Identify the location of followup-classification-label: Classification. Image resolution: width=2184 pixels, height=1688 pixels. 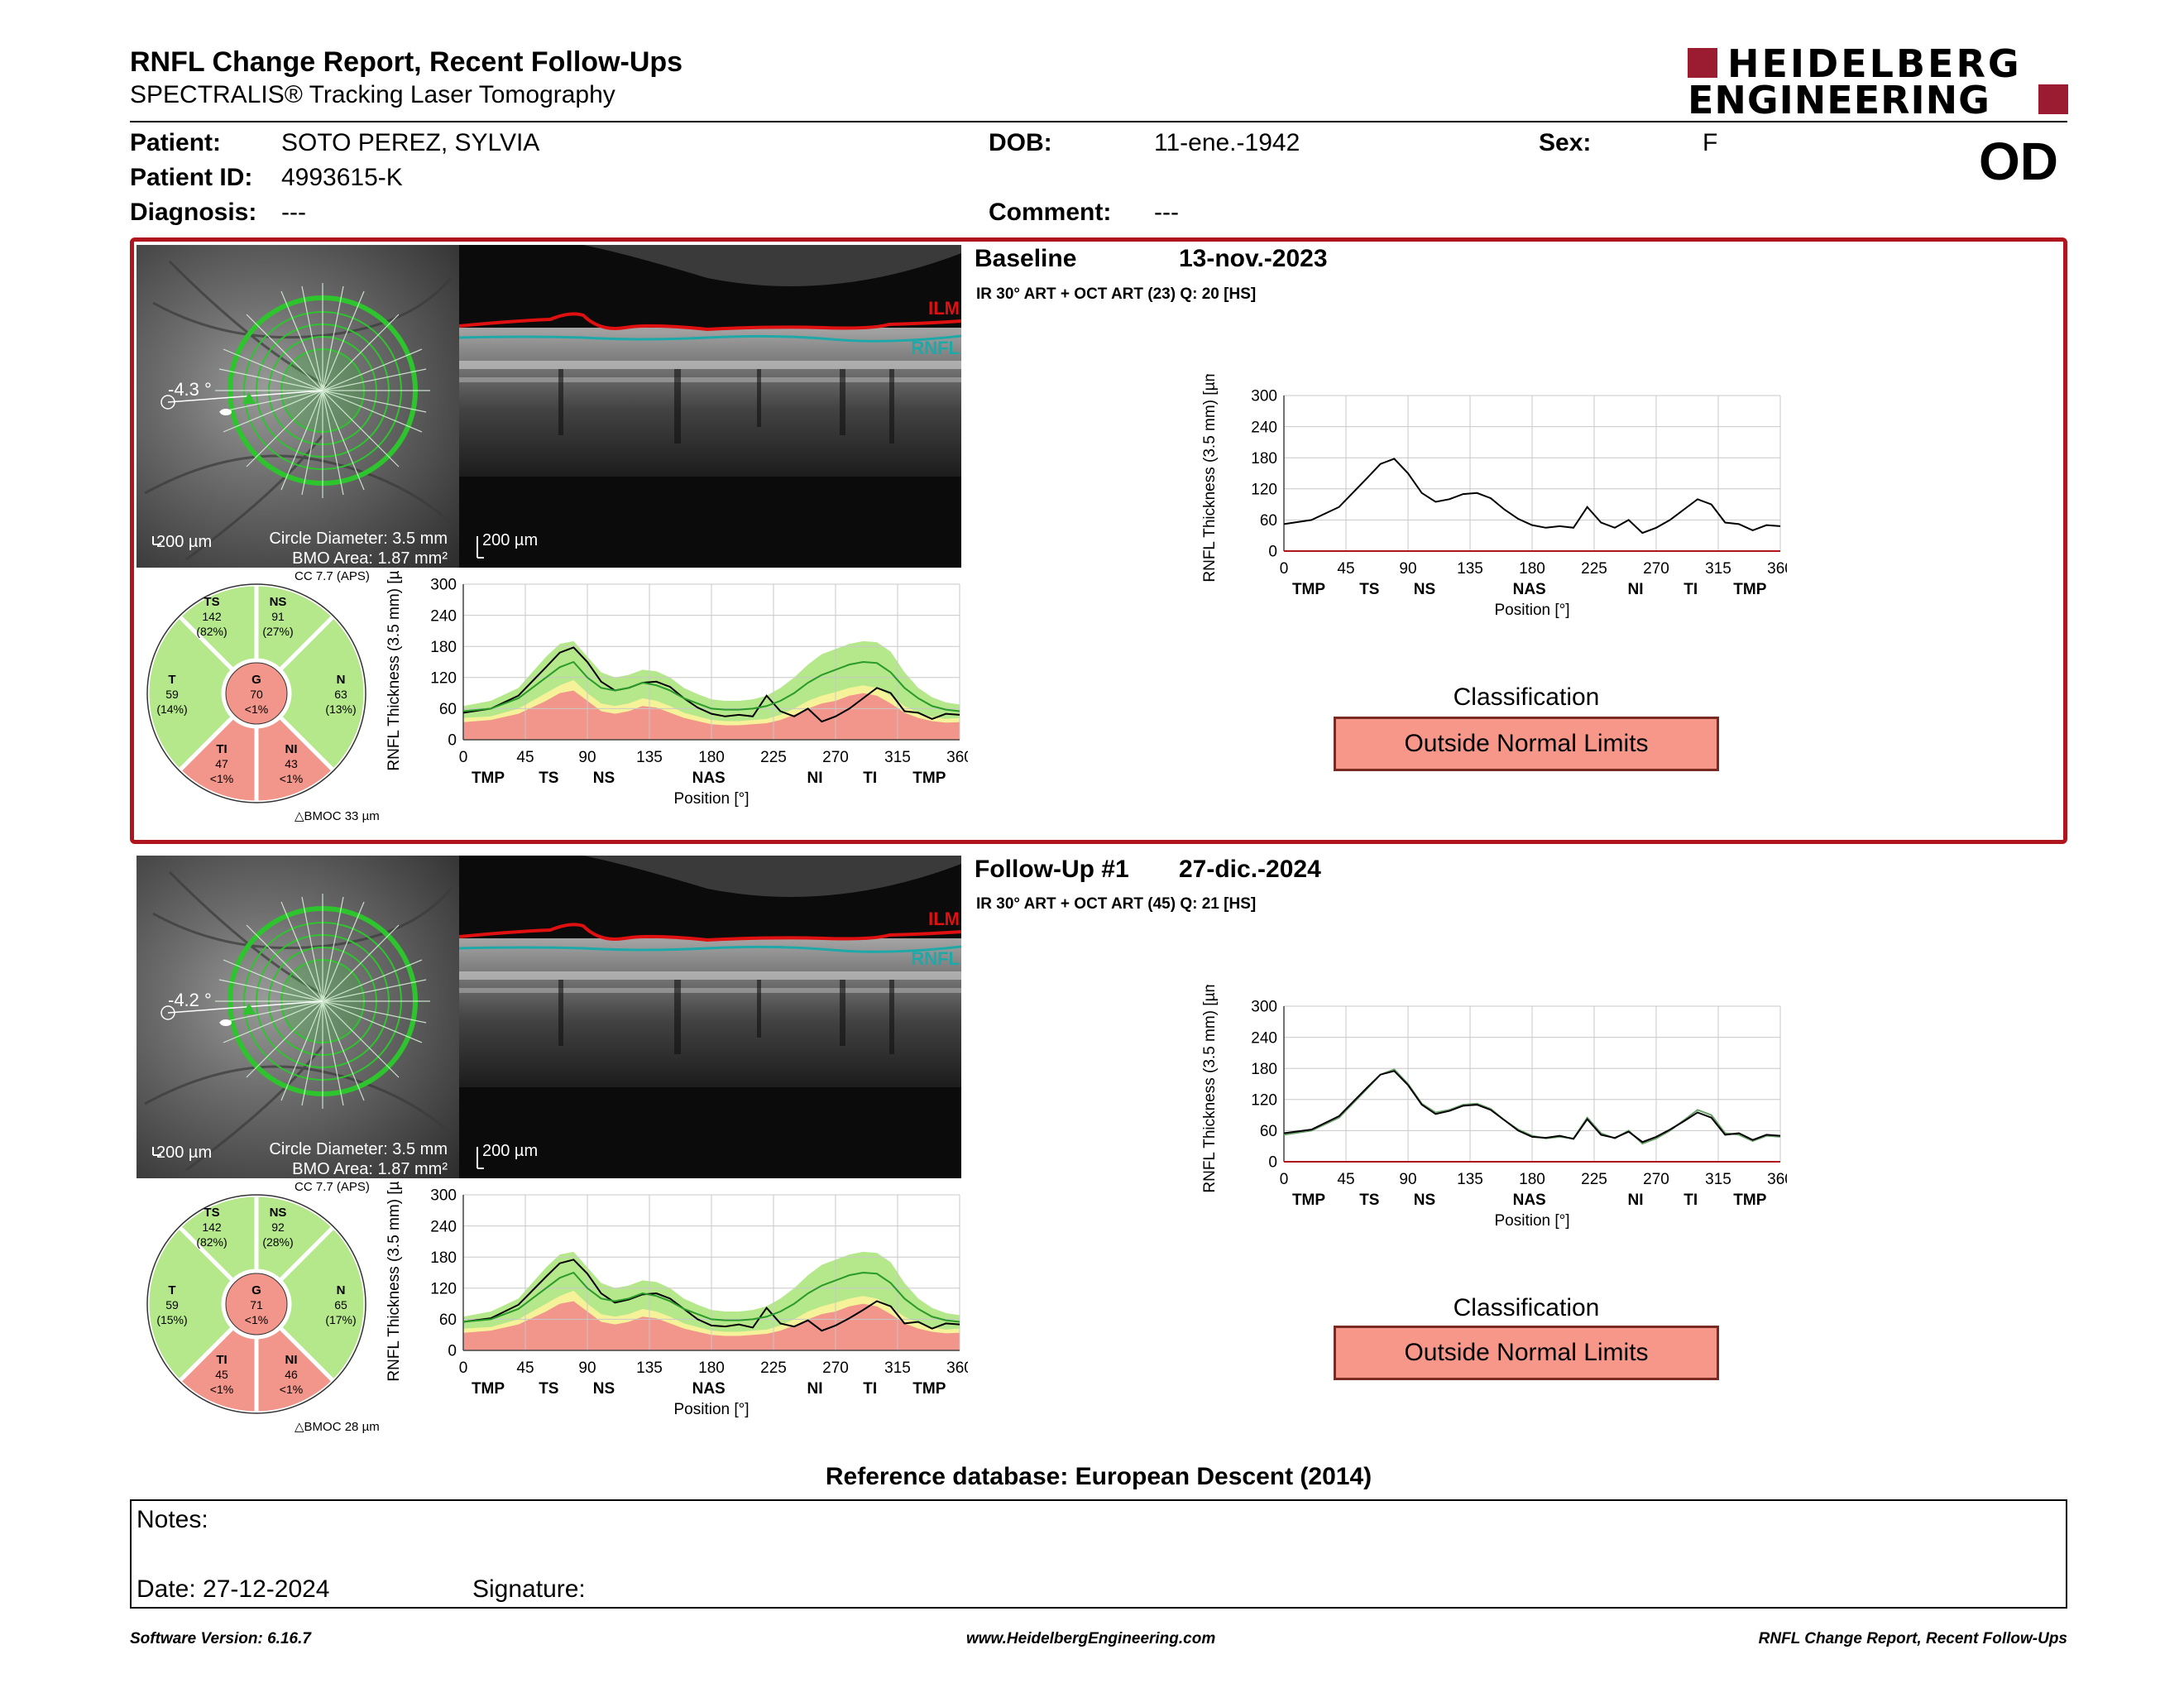
(1526, 1307).